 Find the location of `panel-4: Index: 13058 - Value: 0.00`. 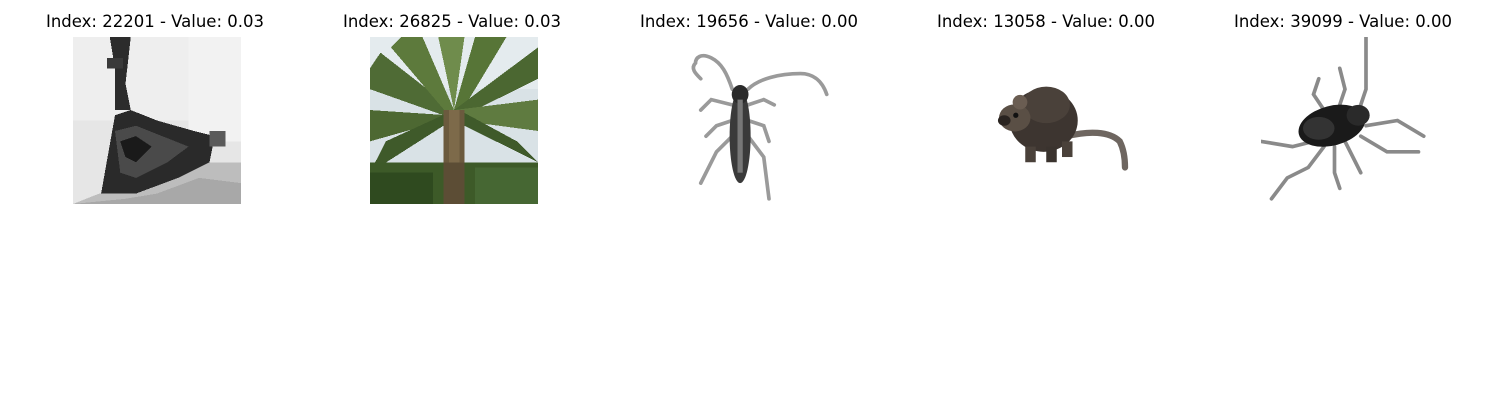

panel-4: Index: 13058 - Value: 0.00 is located at coordinates (1046, 110).